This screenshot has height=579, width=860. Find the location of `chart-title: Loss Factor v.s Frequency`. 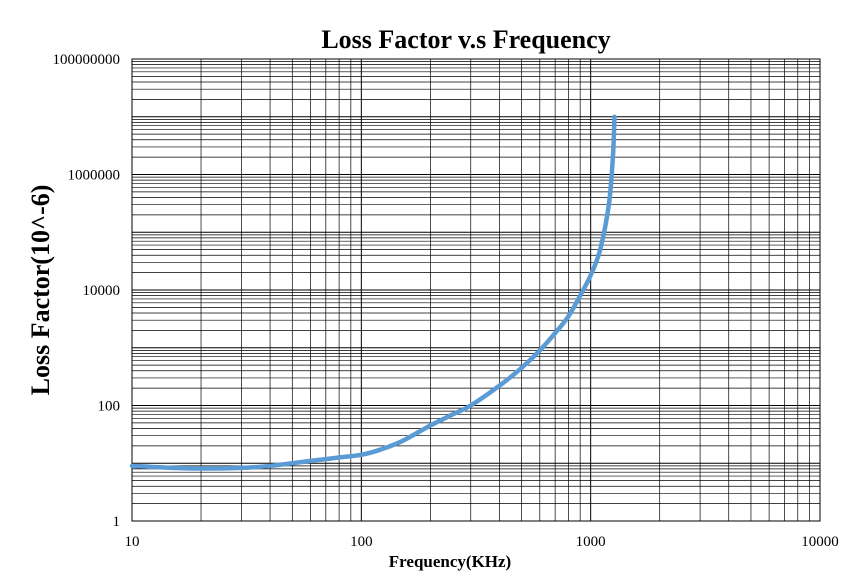

chart-title: Loss Factor v.s Frequency is located at coordinates (465, 39).